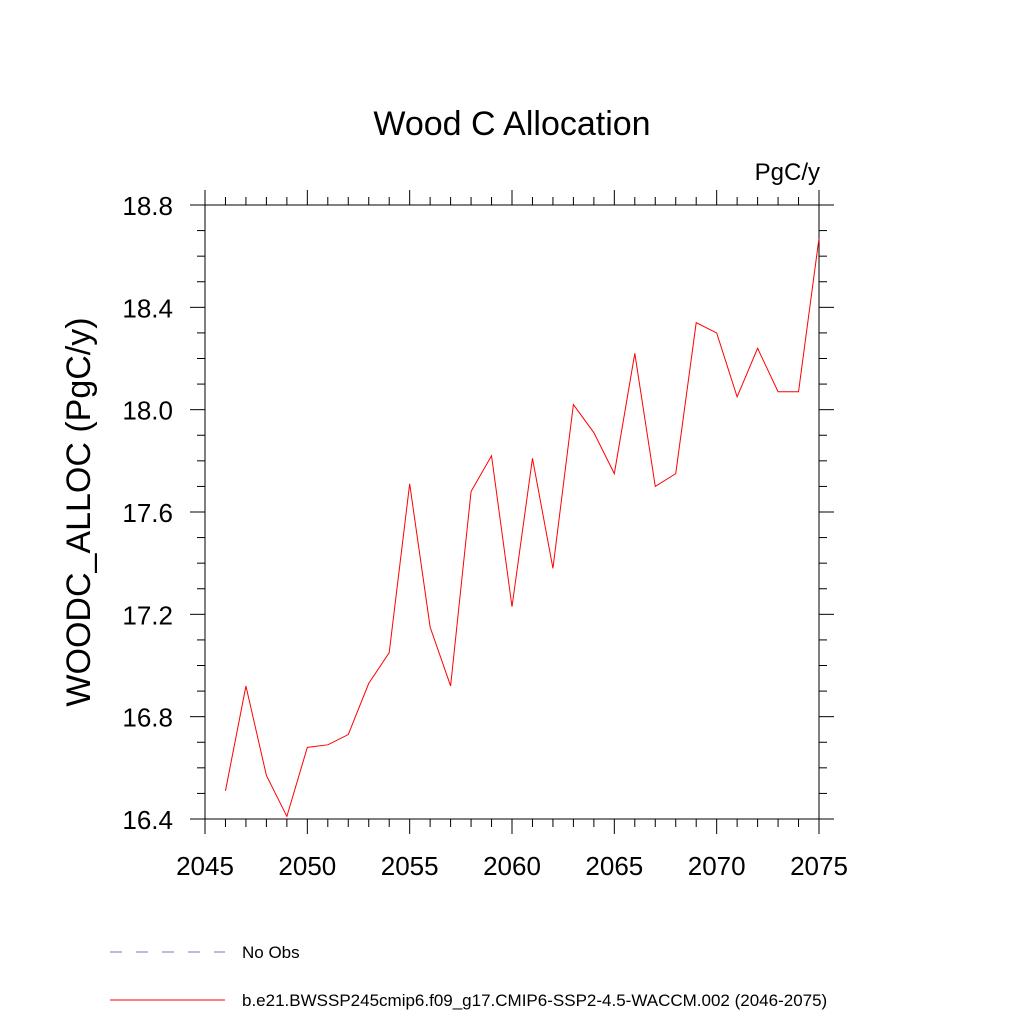 Image resolution: width=1024 pixels, height=1024 pixels. What do you see at coordinates (147, 308) in the screenshot?
I see `y-tick-label: 18.4` at bounding box center [147, 308].